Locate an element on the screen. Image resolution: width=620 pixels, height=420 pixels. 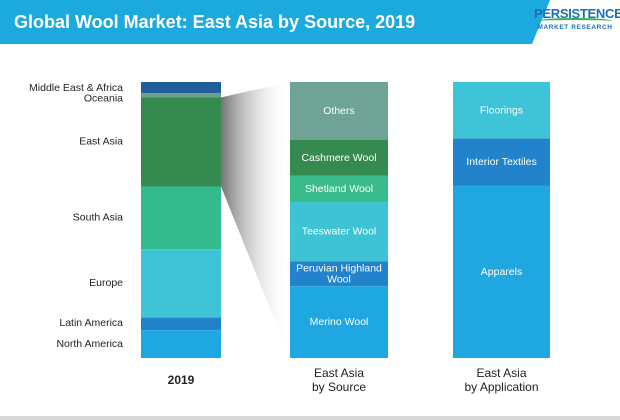
segment-label-interior-textiles: Interior Textiles is located at coordinates (501, 162).